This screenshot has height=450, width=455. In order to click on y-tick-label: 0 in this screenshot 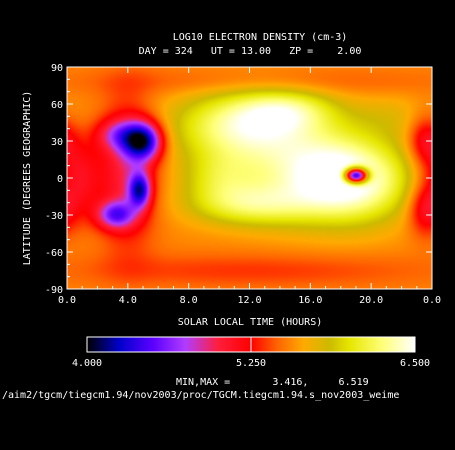, I will do `click(60, 179)`.